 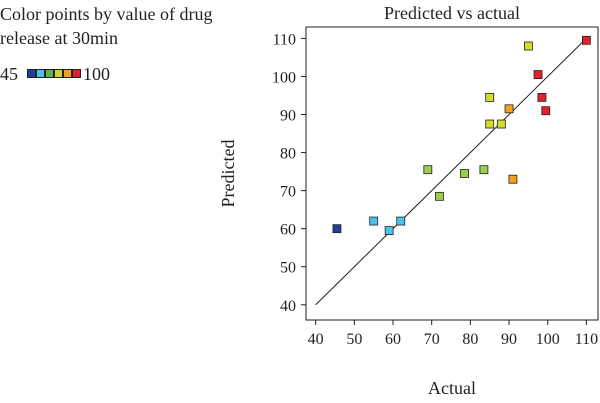 What do you see at coordinates (316, 339) in the screenshot?
I see `x-tick-label: 40` at bounding box center [316, 339].